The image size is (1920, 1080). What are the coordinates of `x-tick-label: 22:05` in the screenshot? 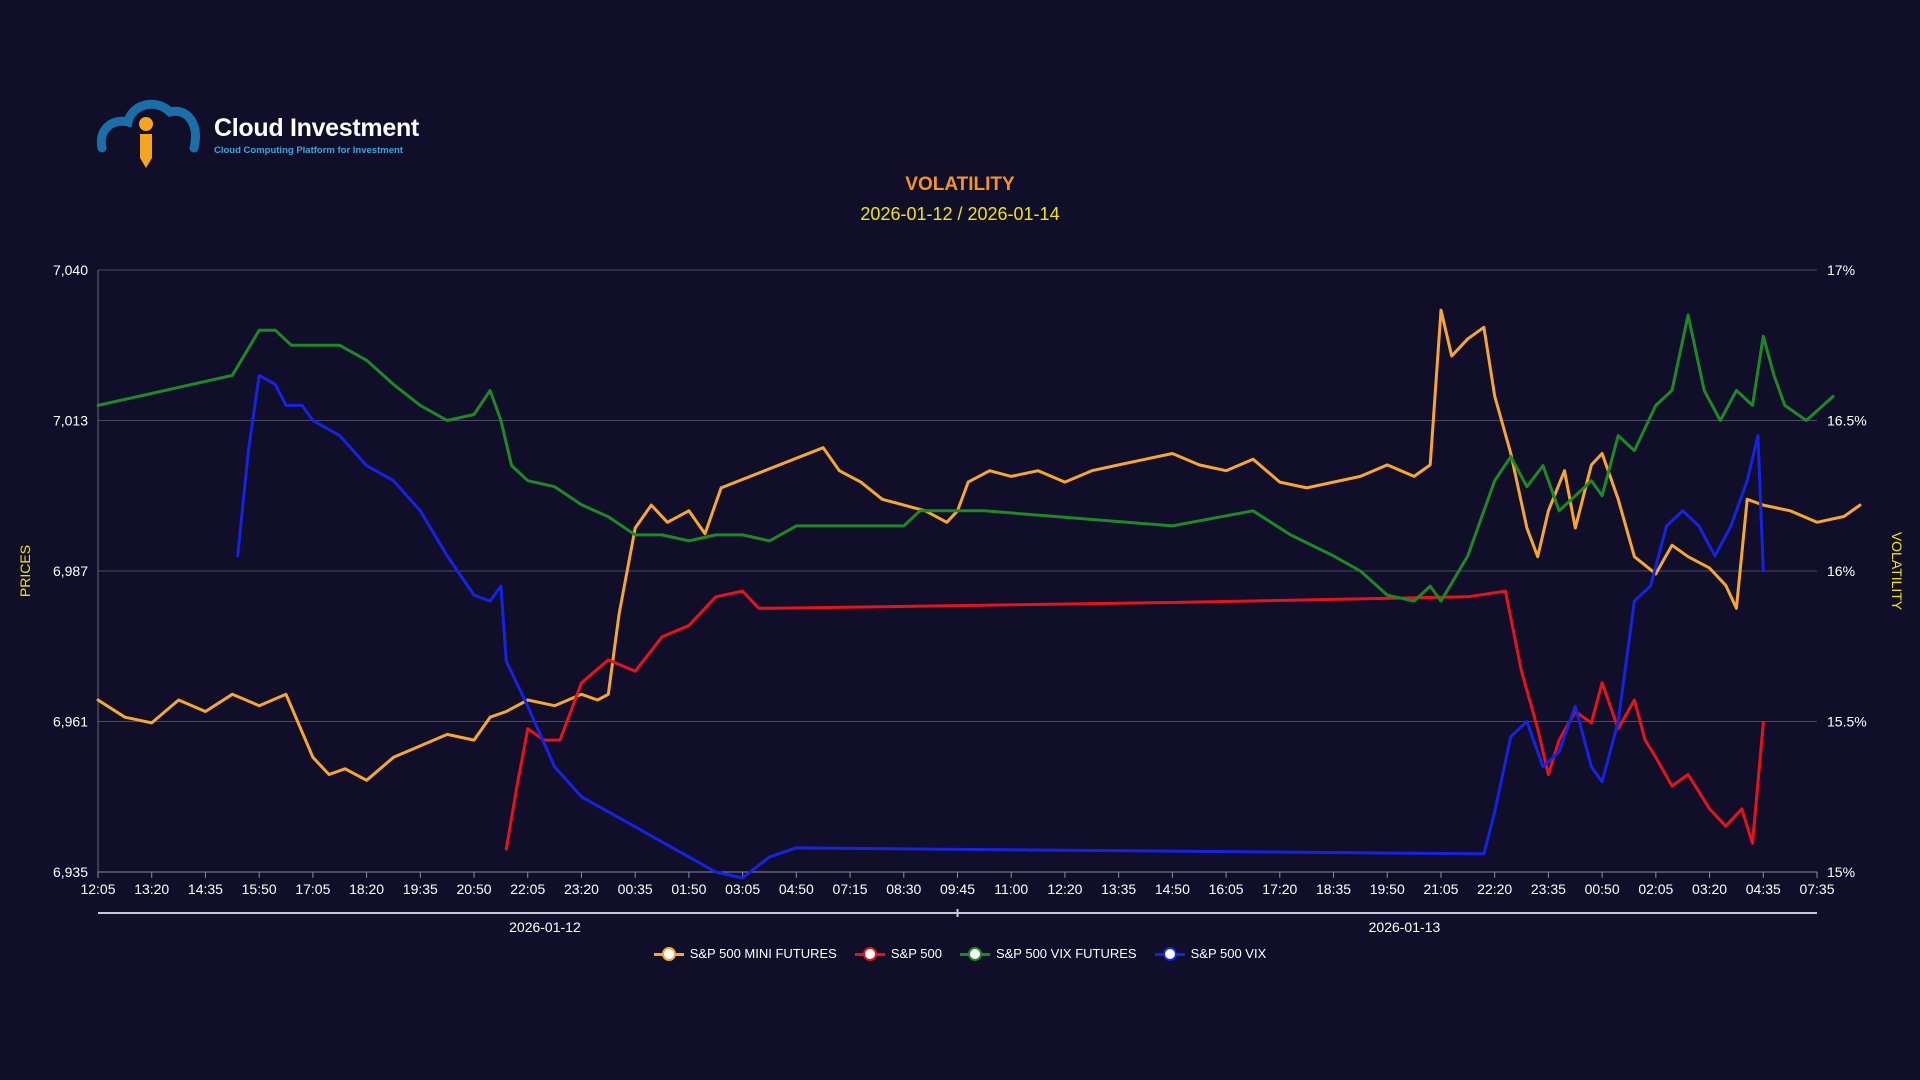 It's located at (527, 889).